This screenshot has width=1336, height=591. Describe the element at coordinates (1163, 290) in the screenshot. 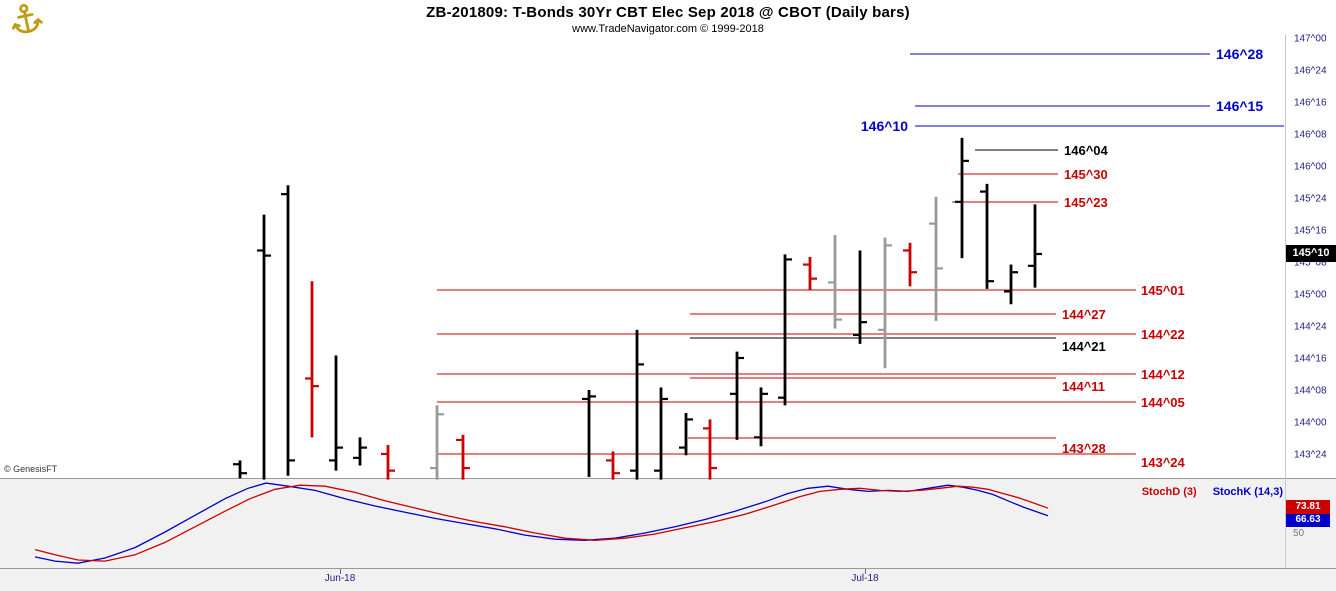

I see `price-level-label: 145^01` at that location.